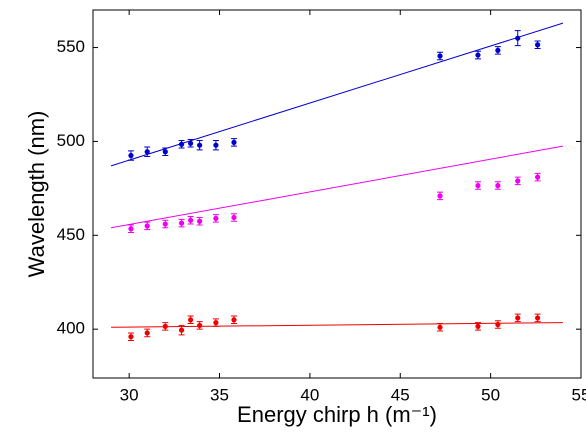  What do you see at coordinates (337, 414) in the screenshot?
I see `x-axis-label: Energy chirp h (m⁻¹)` at bounding box center [337, 414].